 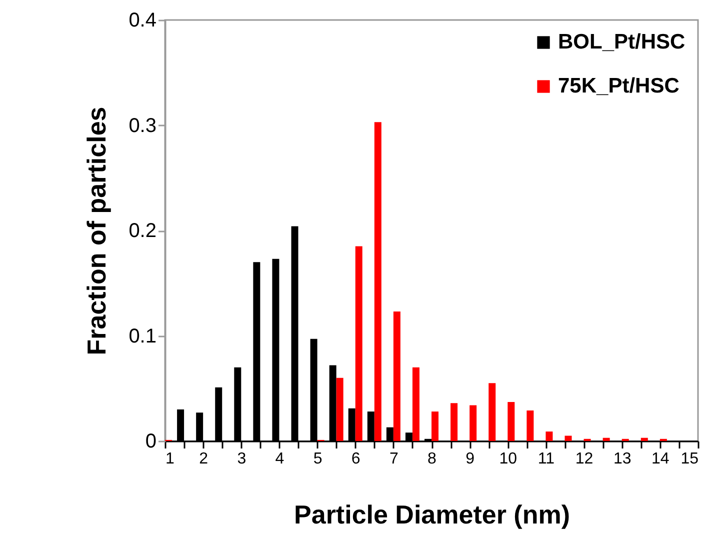 I want to click on x-tick-label: 11, so click(x=546, y=459).